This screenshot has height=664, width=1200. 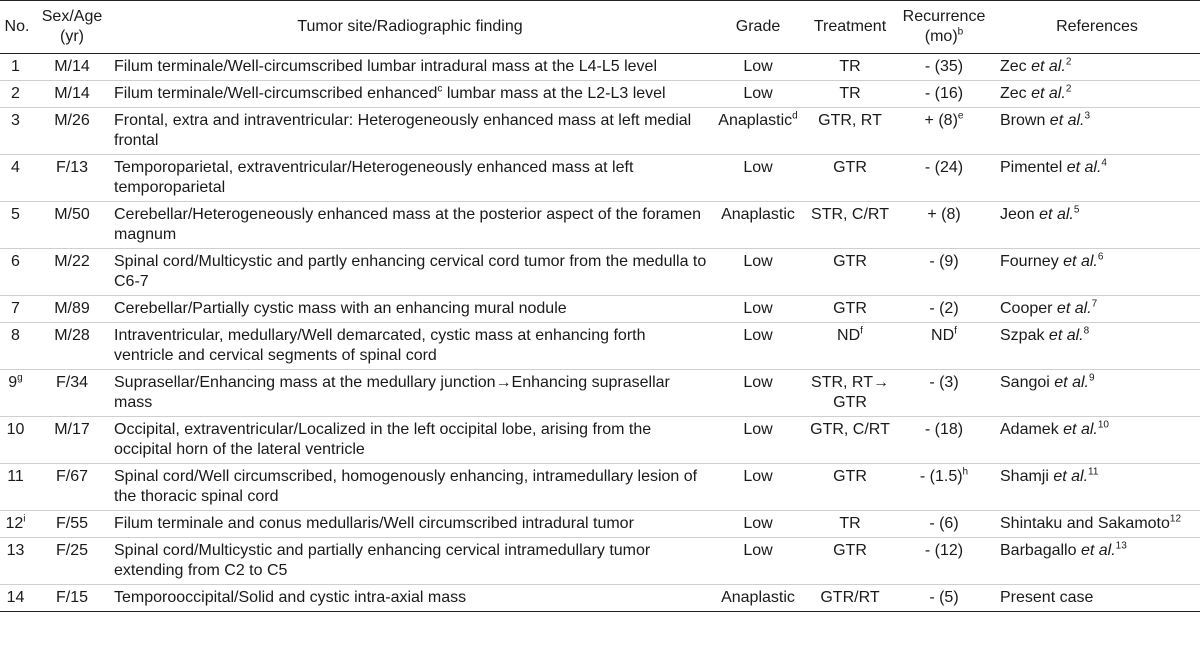 I want to click on reference-footnote: 12, so click(x=1175, y=519).